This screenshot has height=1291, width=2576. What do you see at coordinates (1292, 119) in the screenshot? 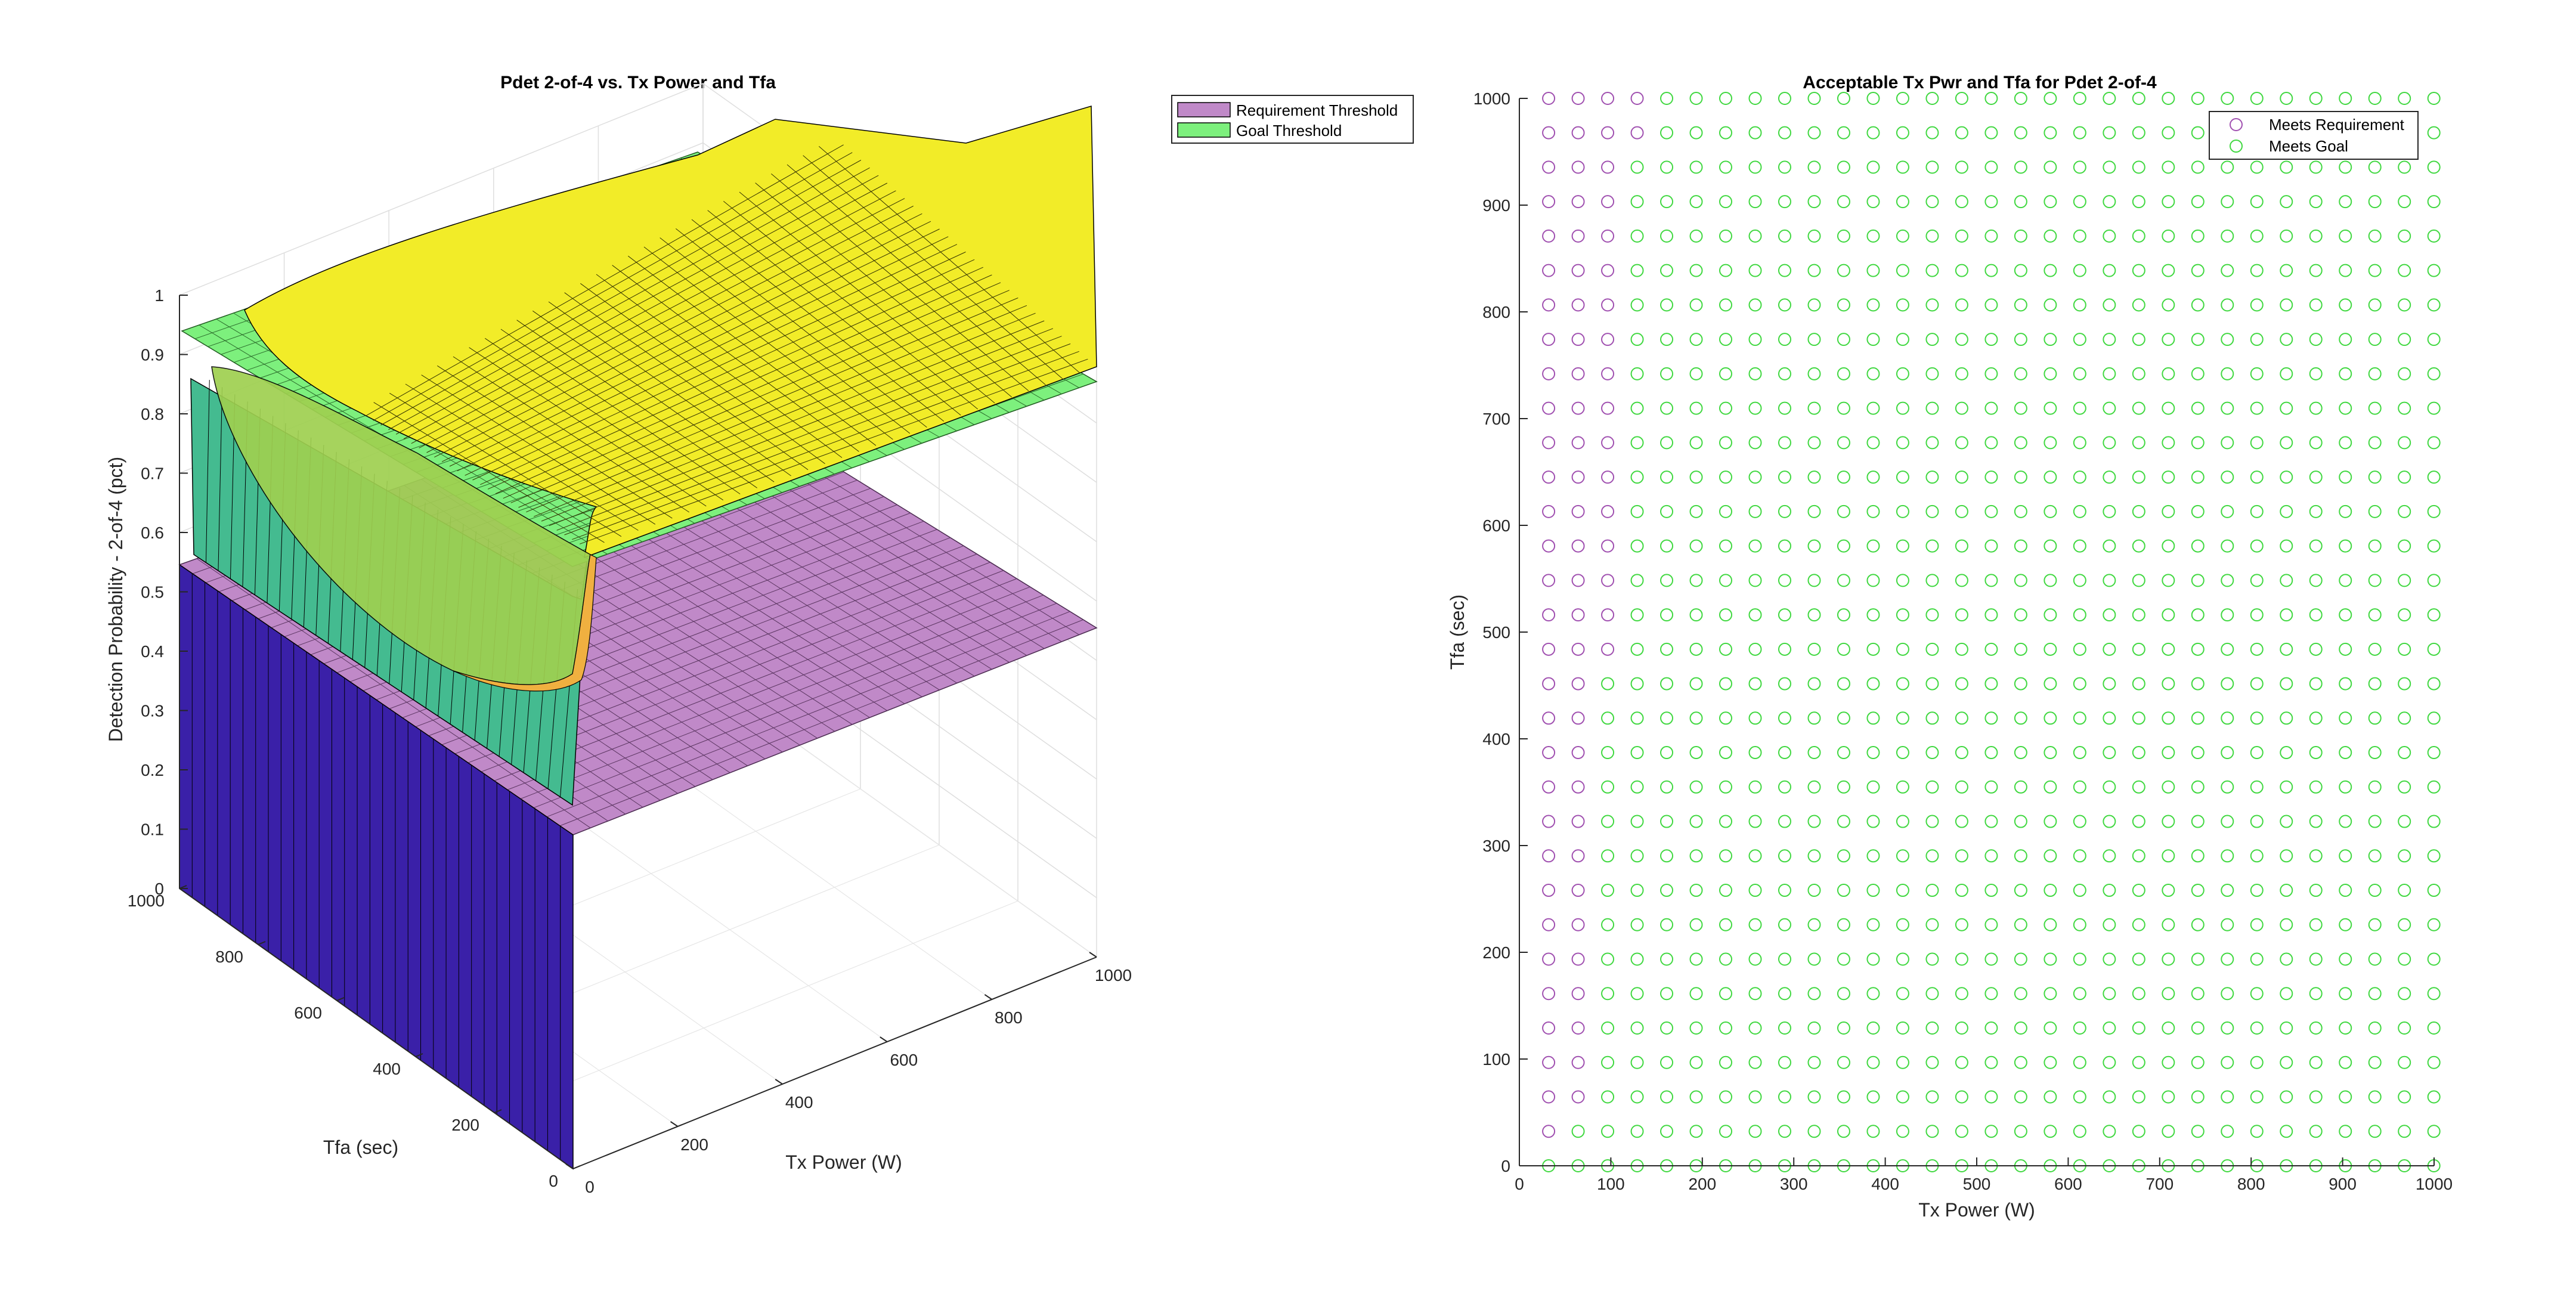
I see `surface-plot-legend: Requirement Threshold Goal Threshold` at bounding box center [1292, 119].